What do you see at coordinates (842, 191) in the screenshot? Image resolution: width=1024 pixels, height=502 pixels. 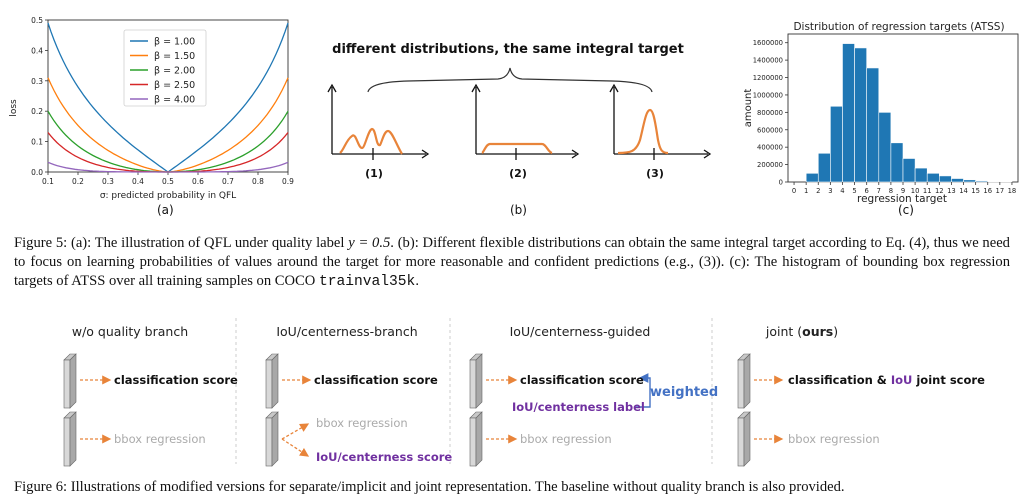 I see `x-tick-label: 4` at bounding box center [842, 191].